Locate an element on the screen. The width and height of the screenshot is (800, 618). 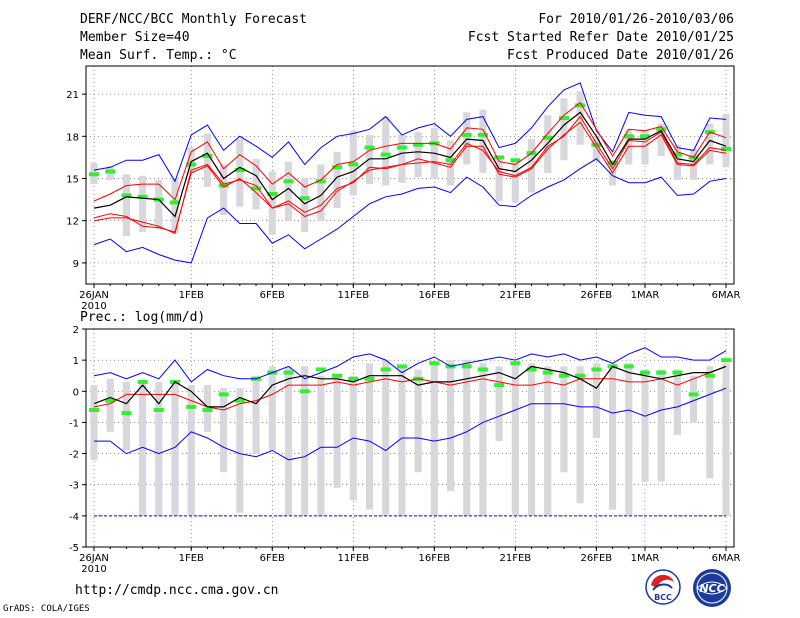
source-url: http://cmdp.ncc.cma.gov.cn is located at coordinates (177, 590).